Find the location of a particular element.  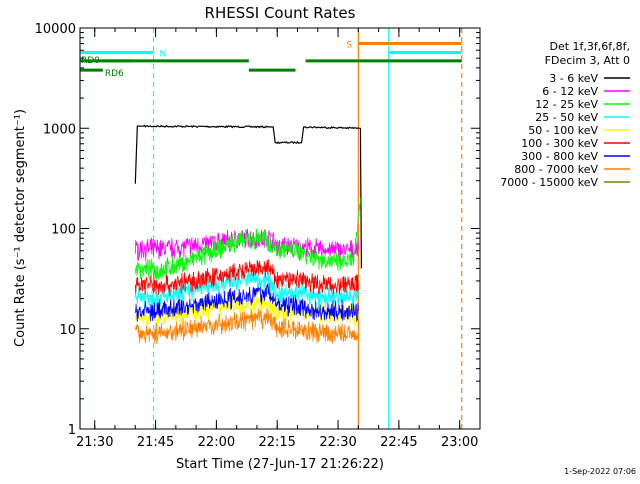

x-tick-label: 21:45 is located at coordinates (155, 442).